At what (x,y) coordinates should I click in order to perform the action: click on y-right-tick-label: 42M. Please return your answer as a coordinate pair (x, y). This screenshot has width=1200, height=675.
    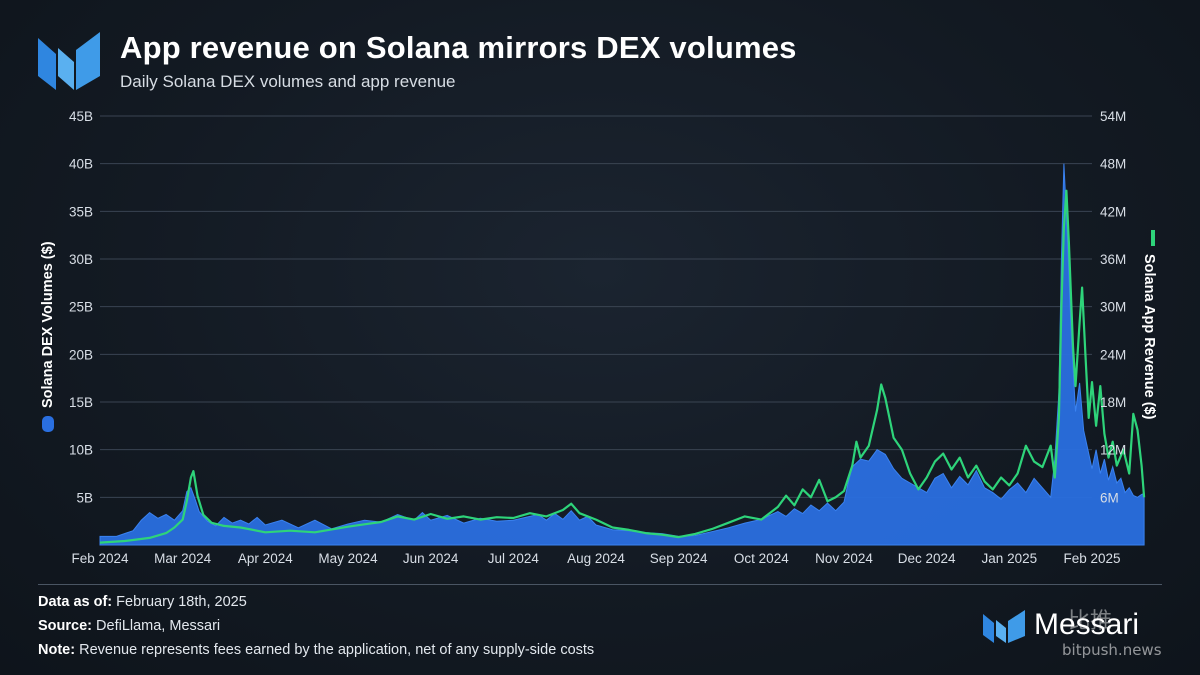
    Looking at the image, I should click on (1113, 211).